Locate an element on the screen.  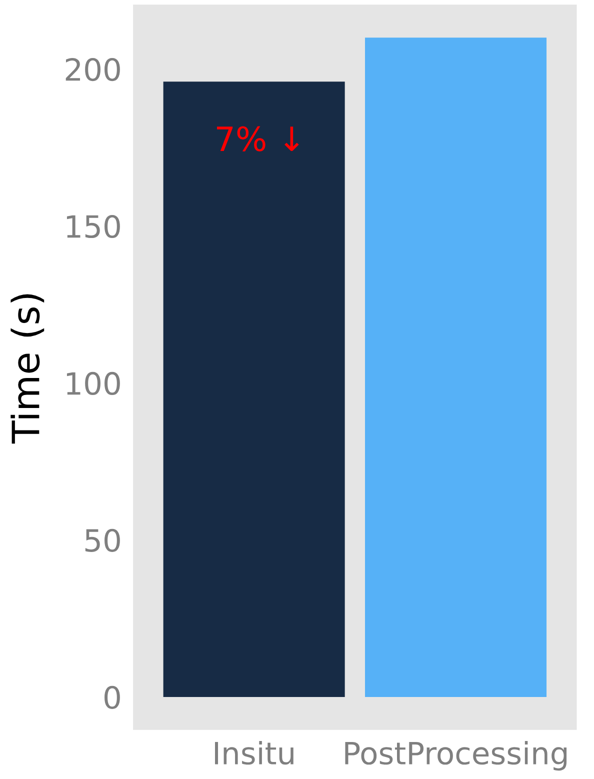
x-tick-label: Insitu is located at coordinates (254, 753).